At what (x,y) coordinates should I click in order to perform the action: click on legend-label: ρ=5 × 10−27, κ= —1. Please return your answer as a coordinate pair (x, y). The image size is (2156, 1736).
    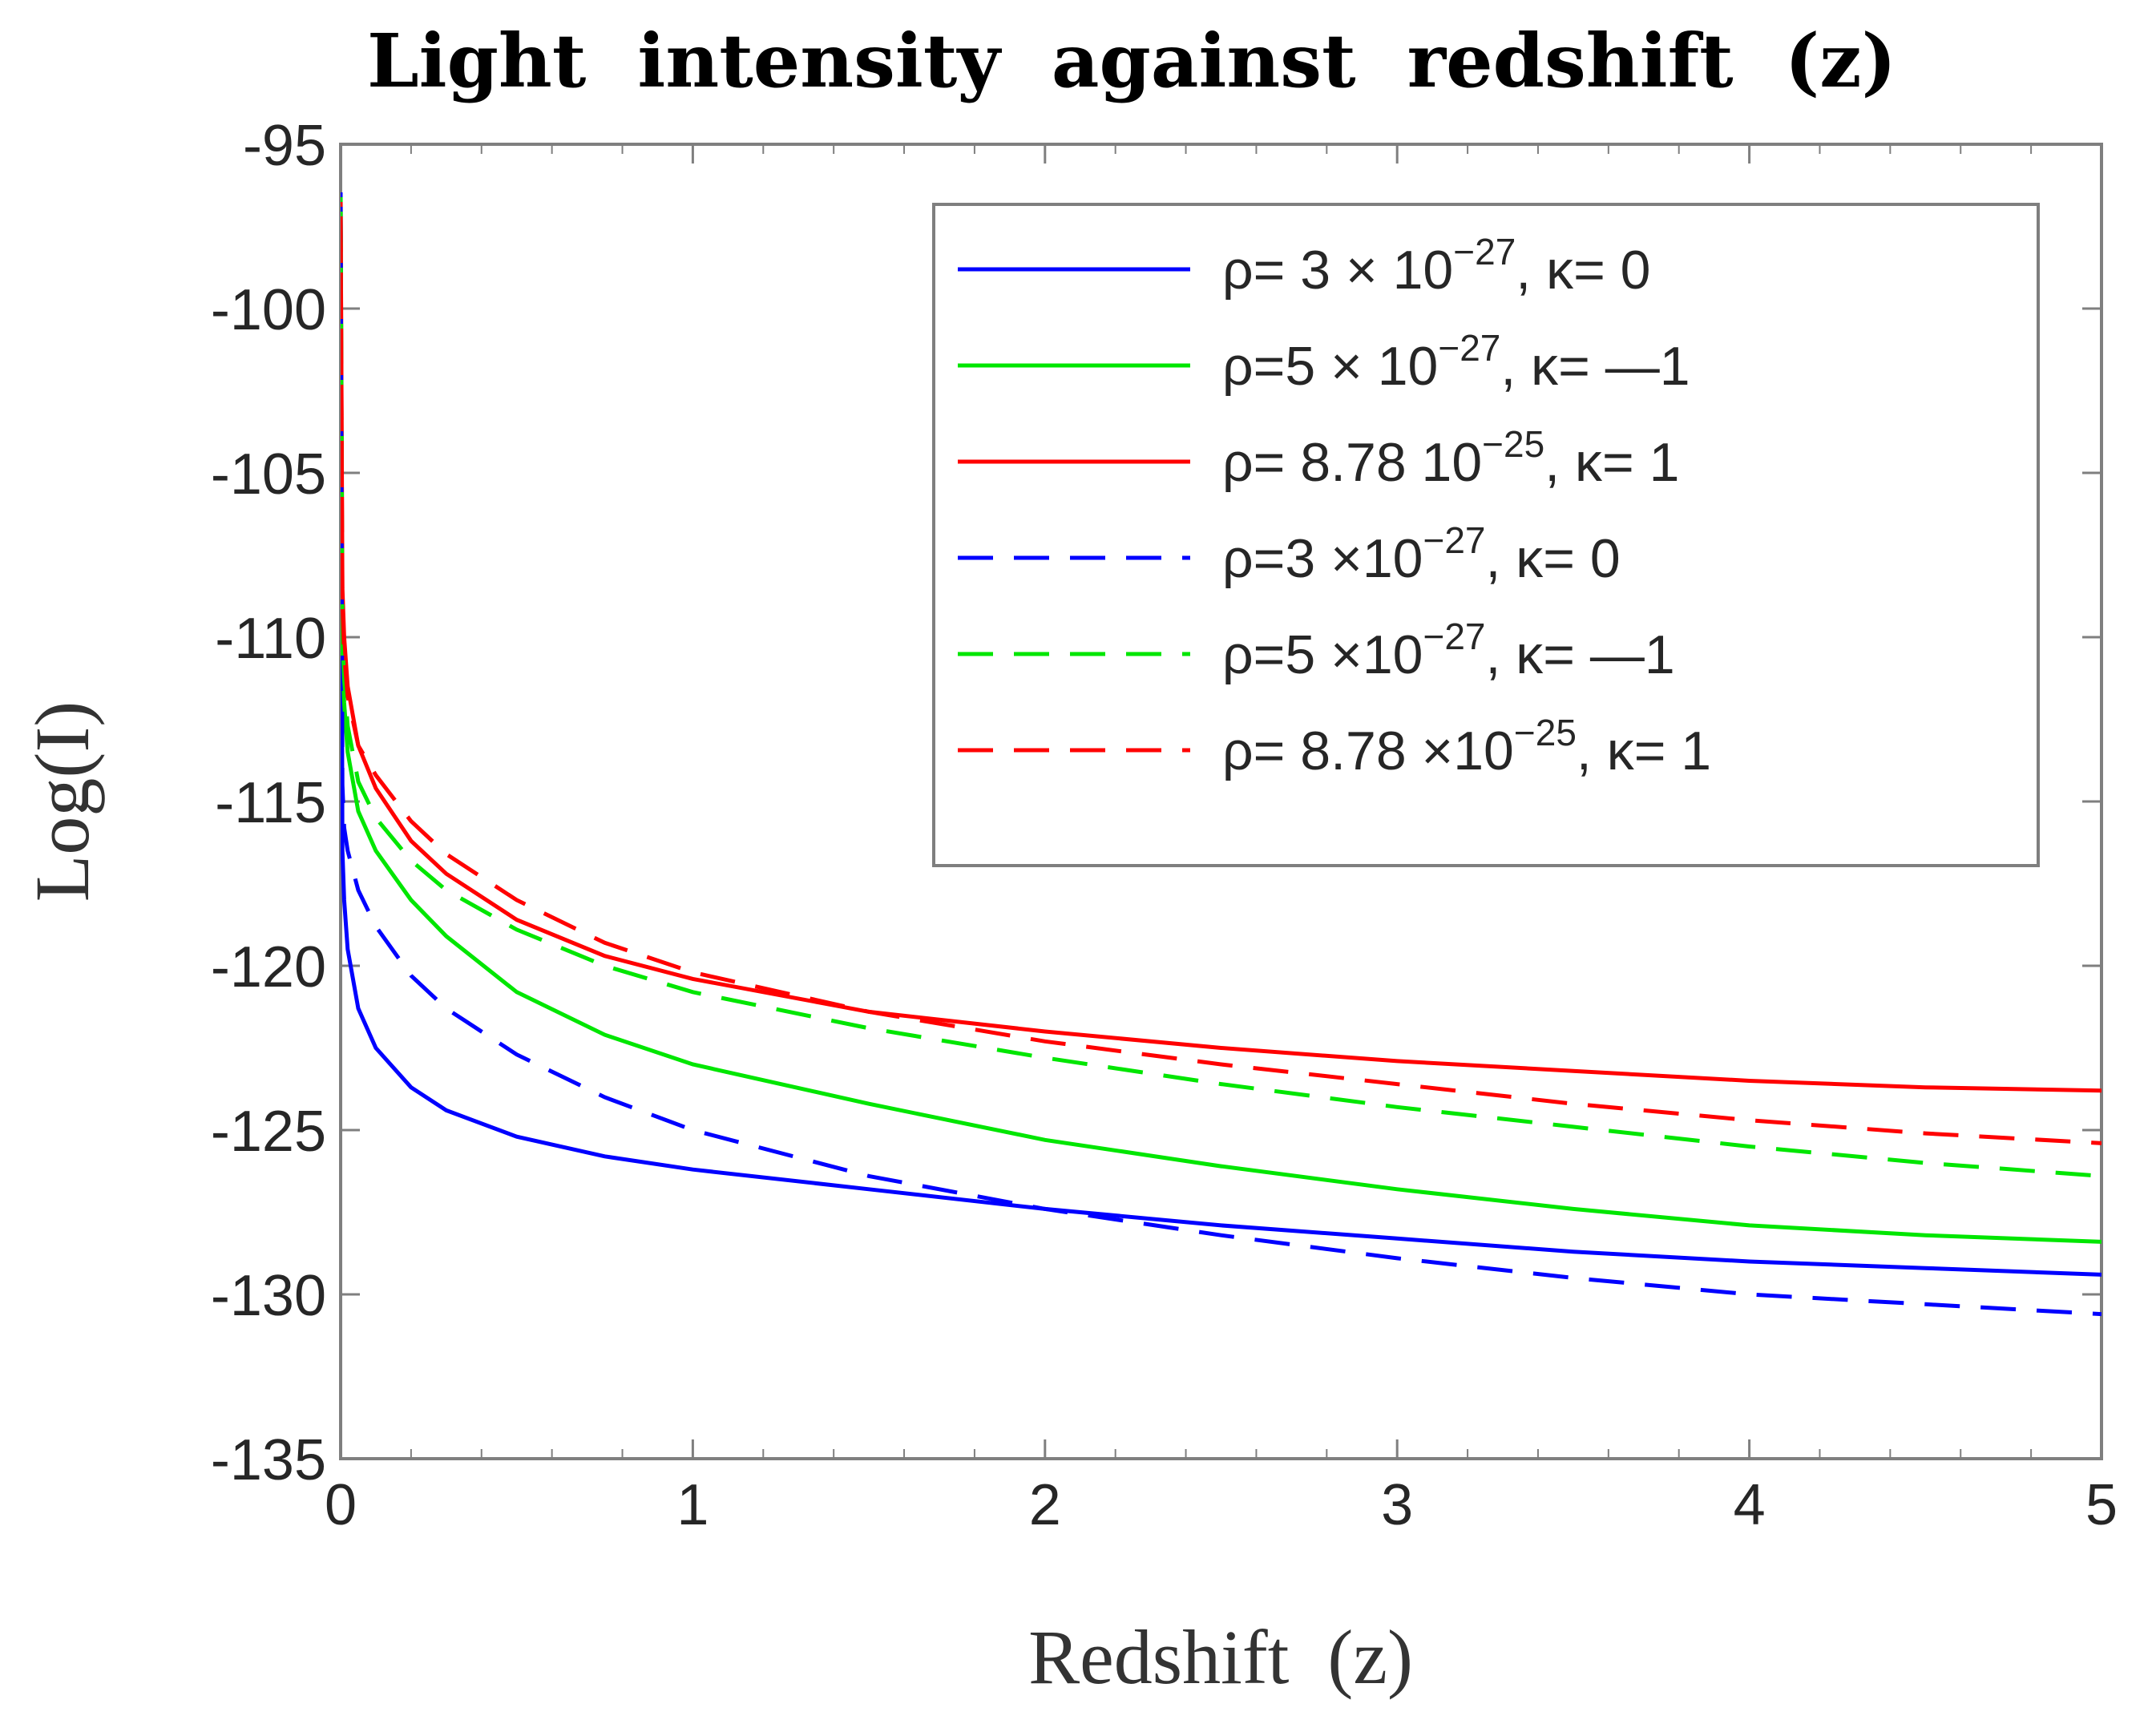
    Looking at the image, I should click on (1456, 362).